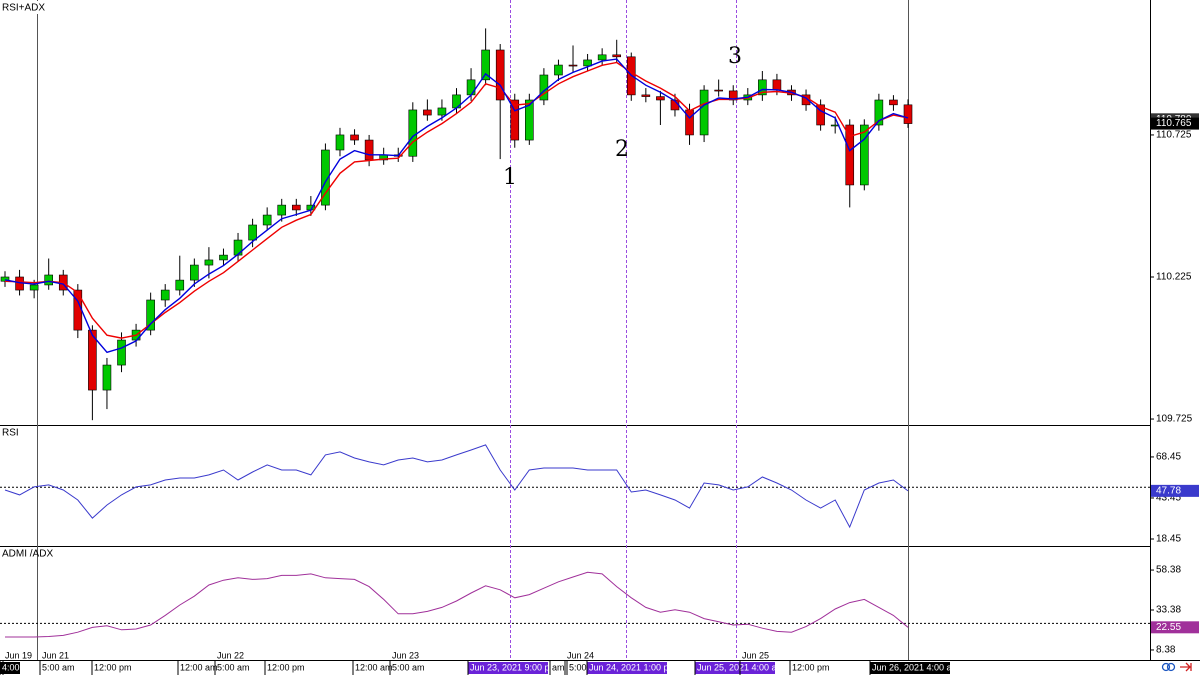  I want to click on x-tick-label: Jun 21, so click(55, 655).